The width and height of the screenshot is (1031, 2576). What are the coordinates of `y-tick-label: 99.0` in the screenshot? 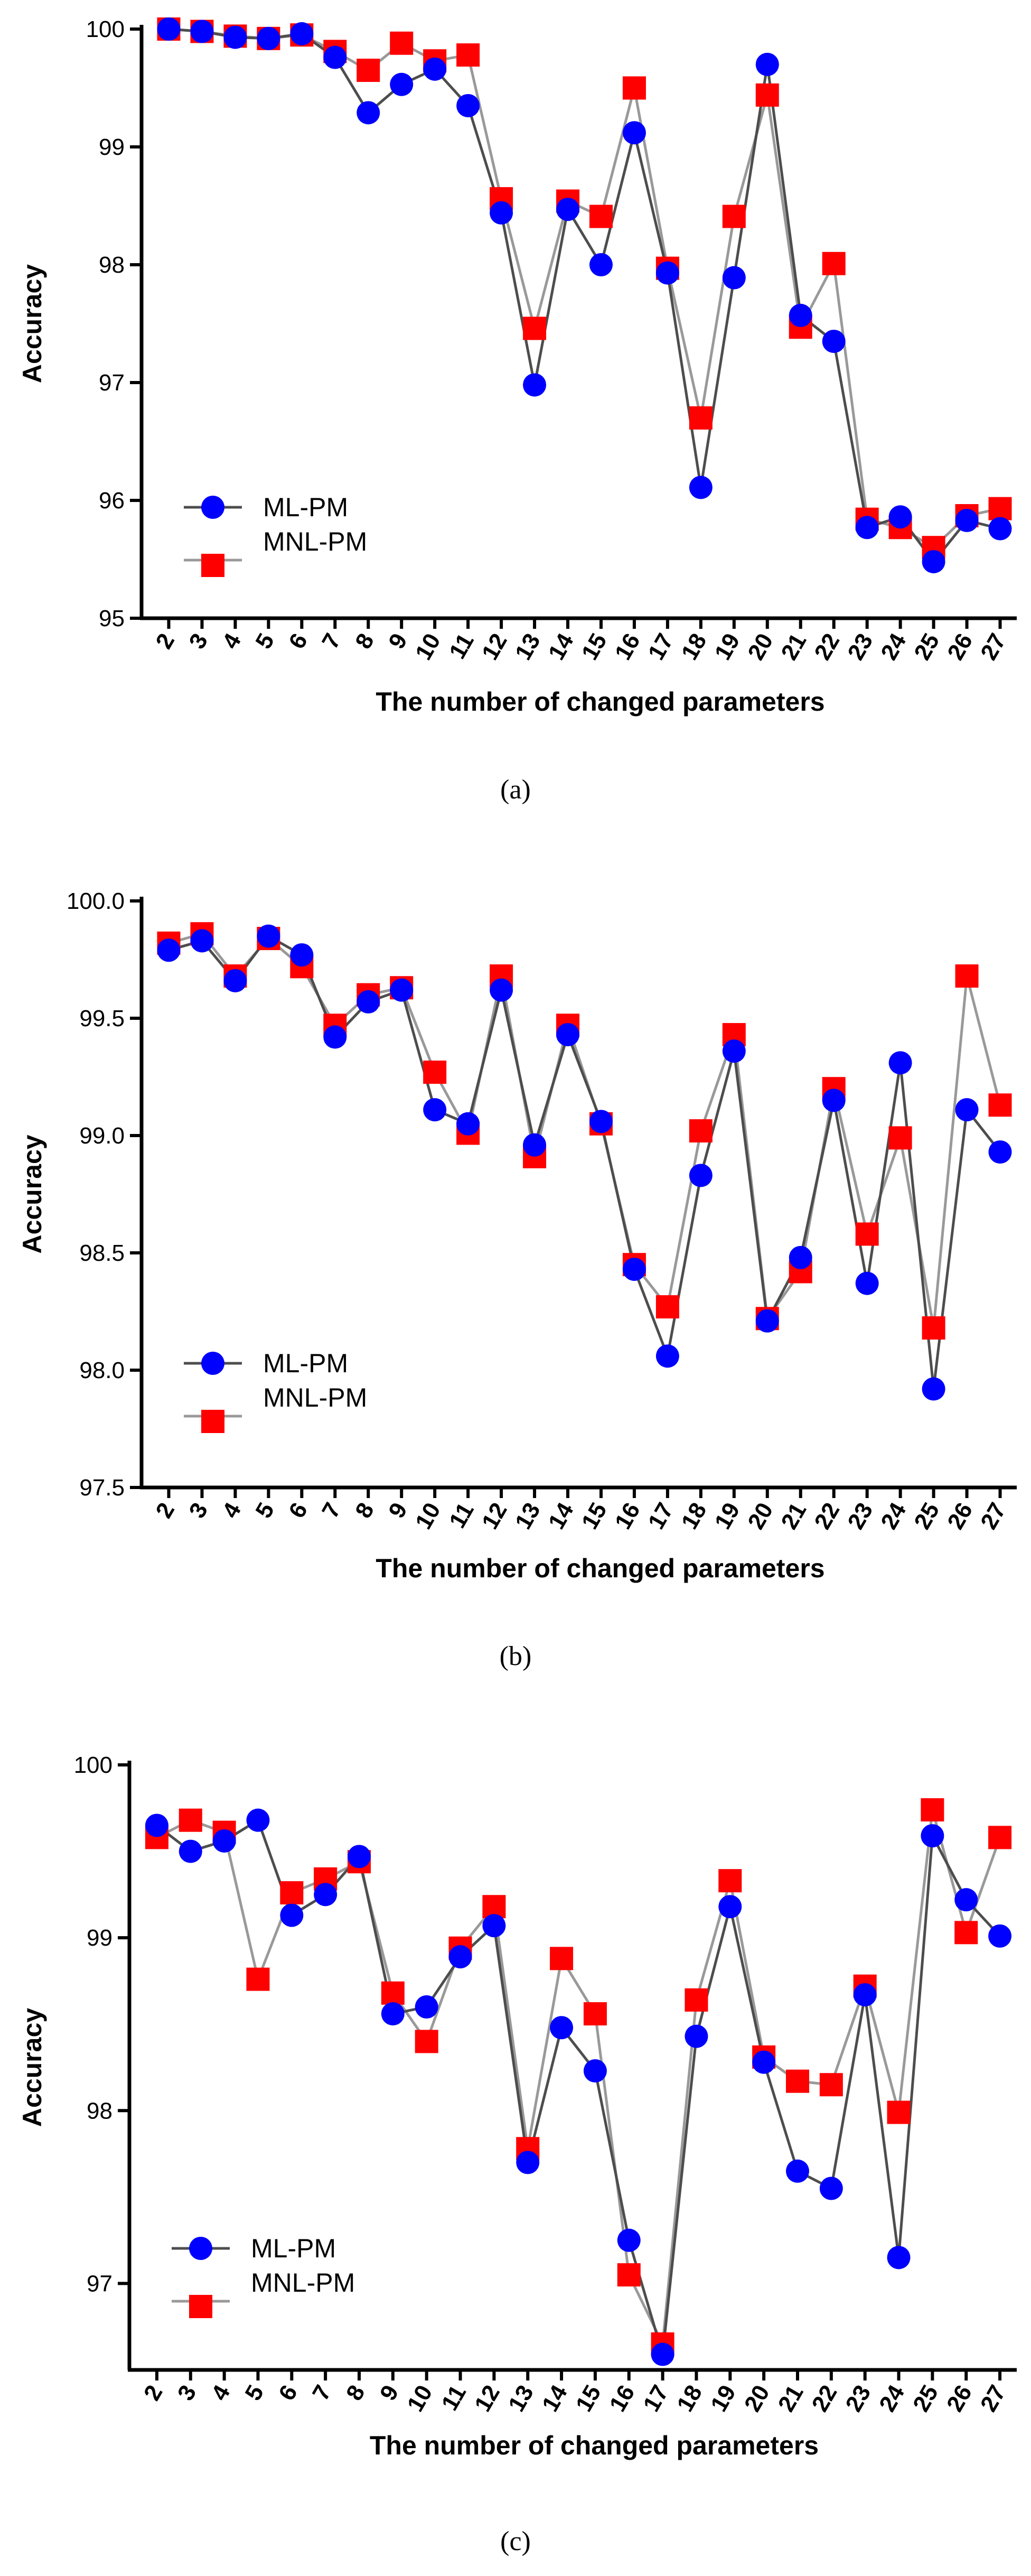 It's located at (102, 1136).